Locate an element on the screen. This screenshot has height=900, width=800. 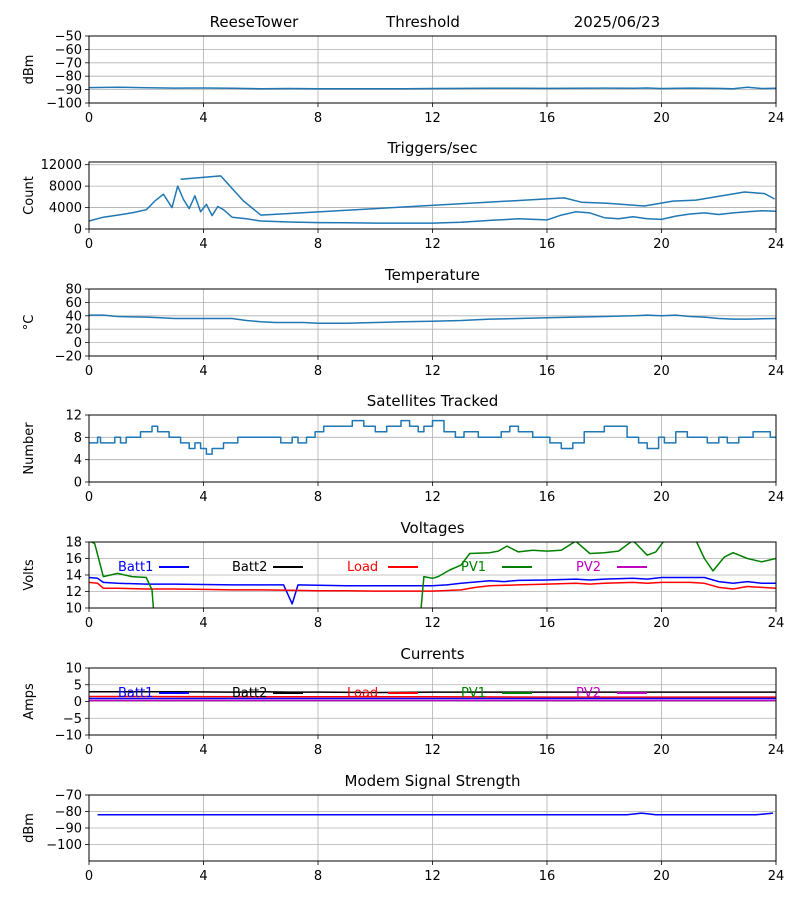
y-tick-label: −20 is located at coordinates (68, 357).